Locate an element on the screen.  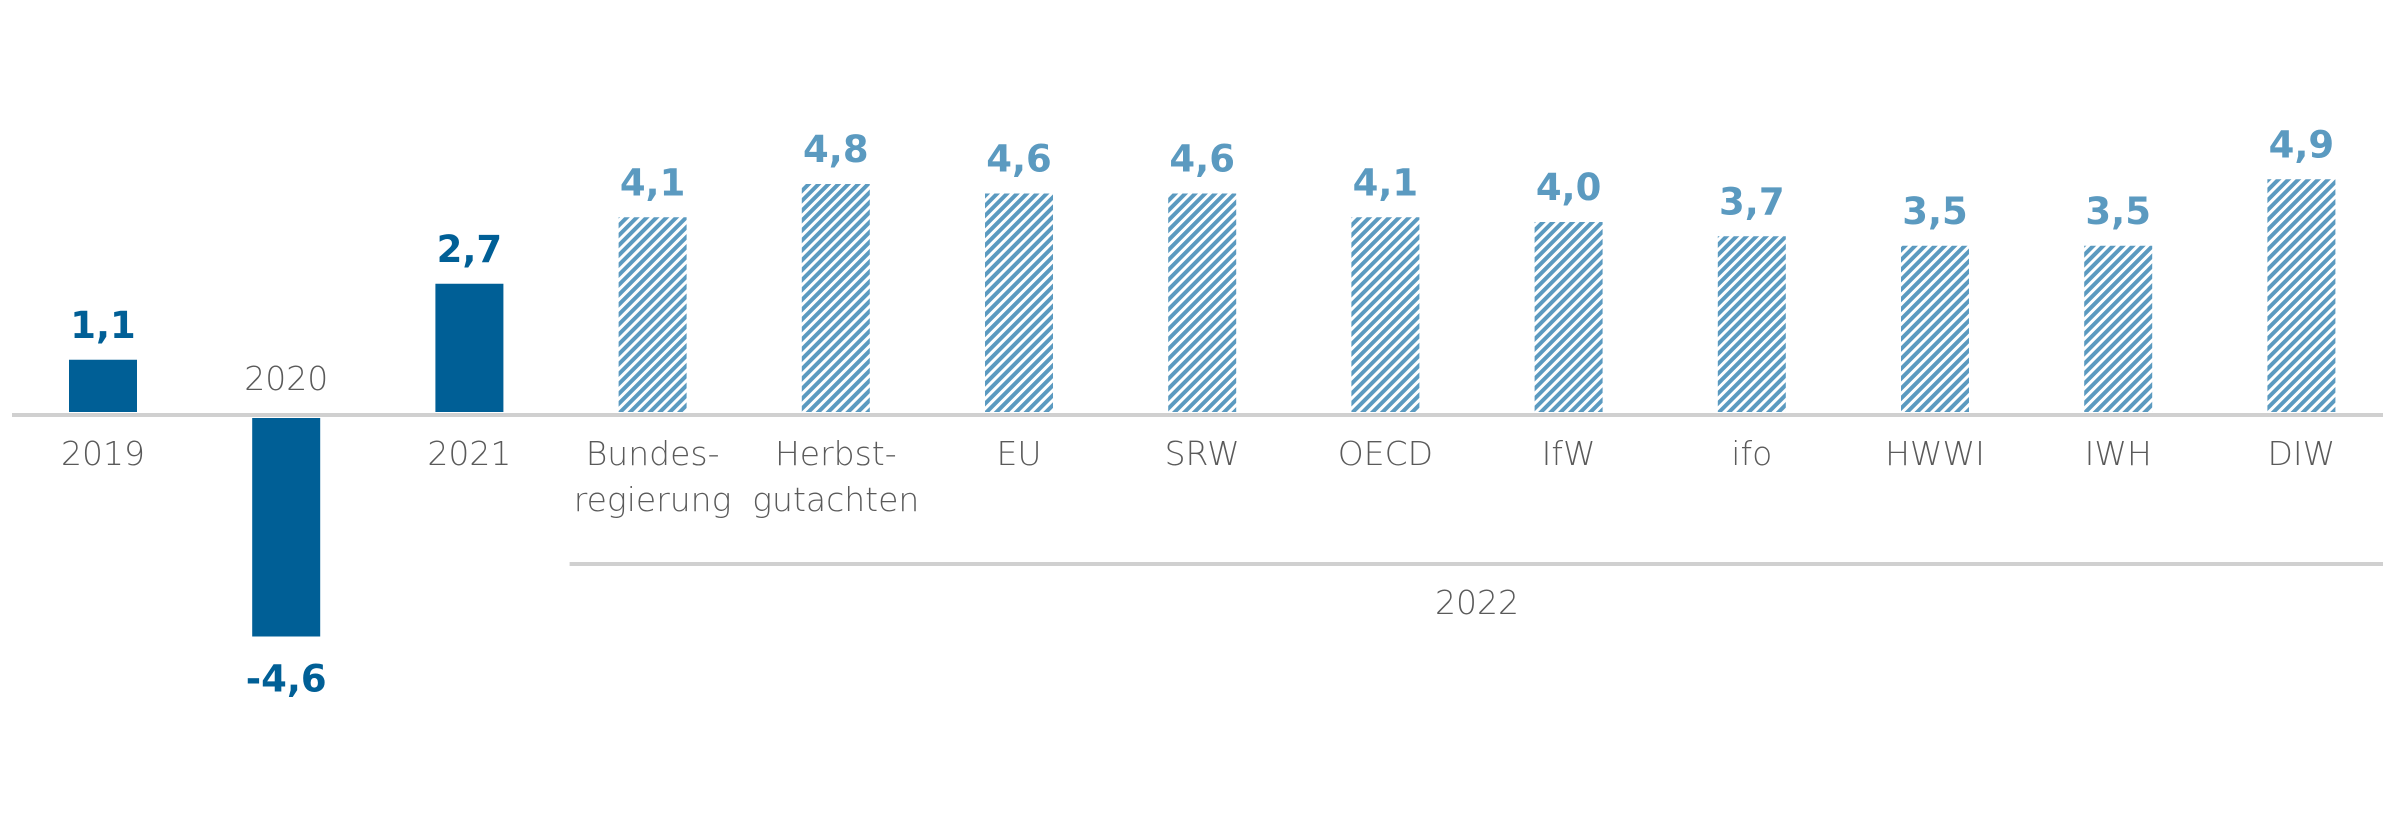
x-tick-label: DIW is located at coordinates (2302, 453).